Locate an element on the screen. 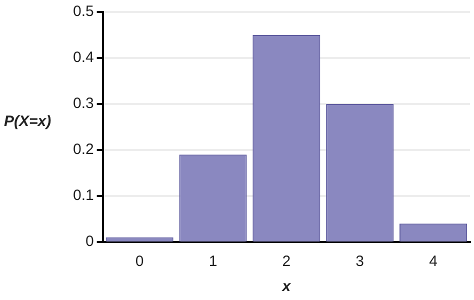  y-tick-label: 0.5 is located at coordinates (83, 11).